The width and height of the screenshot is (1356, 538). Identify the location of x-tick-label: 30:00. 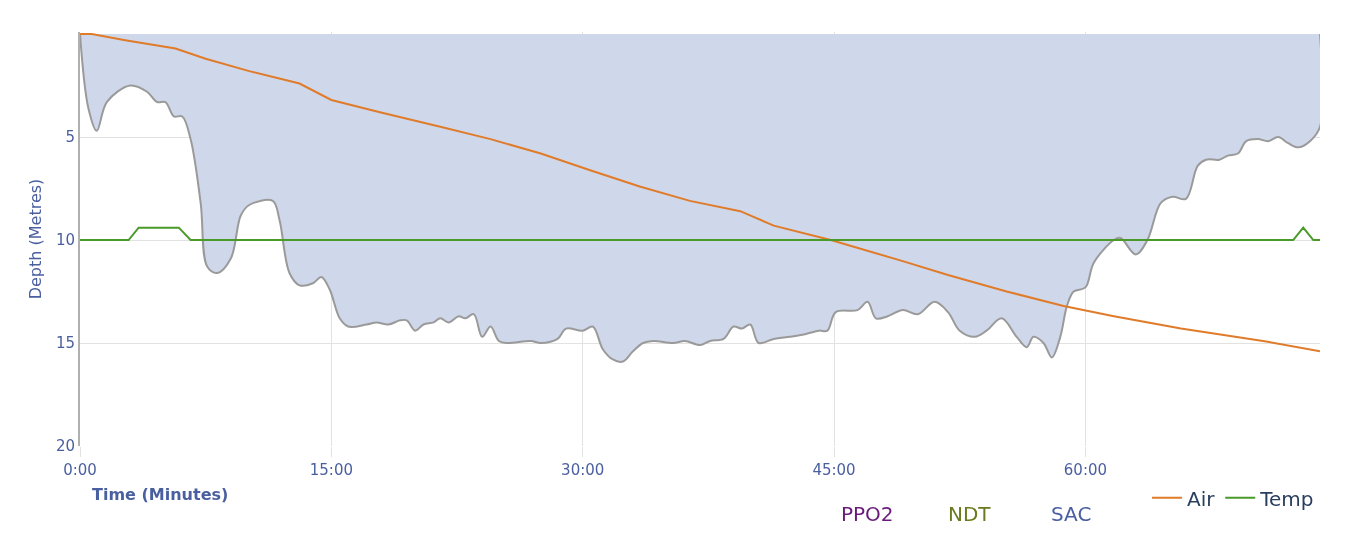
(583, 470).